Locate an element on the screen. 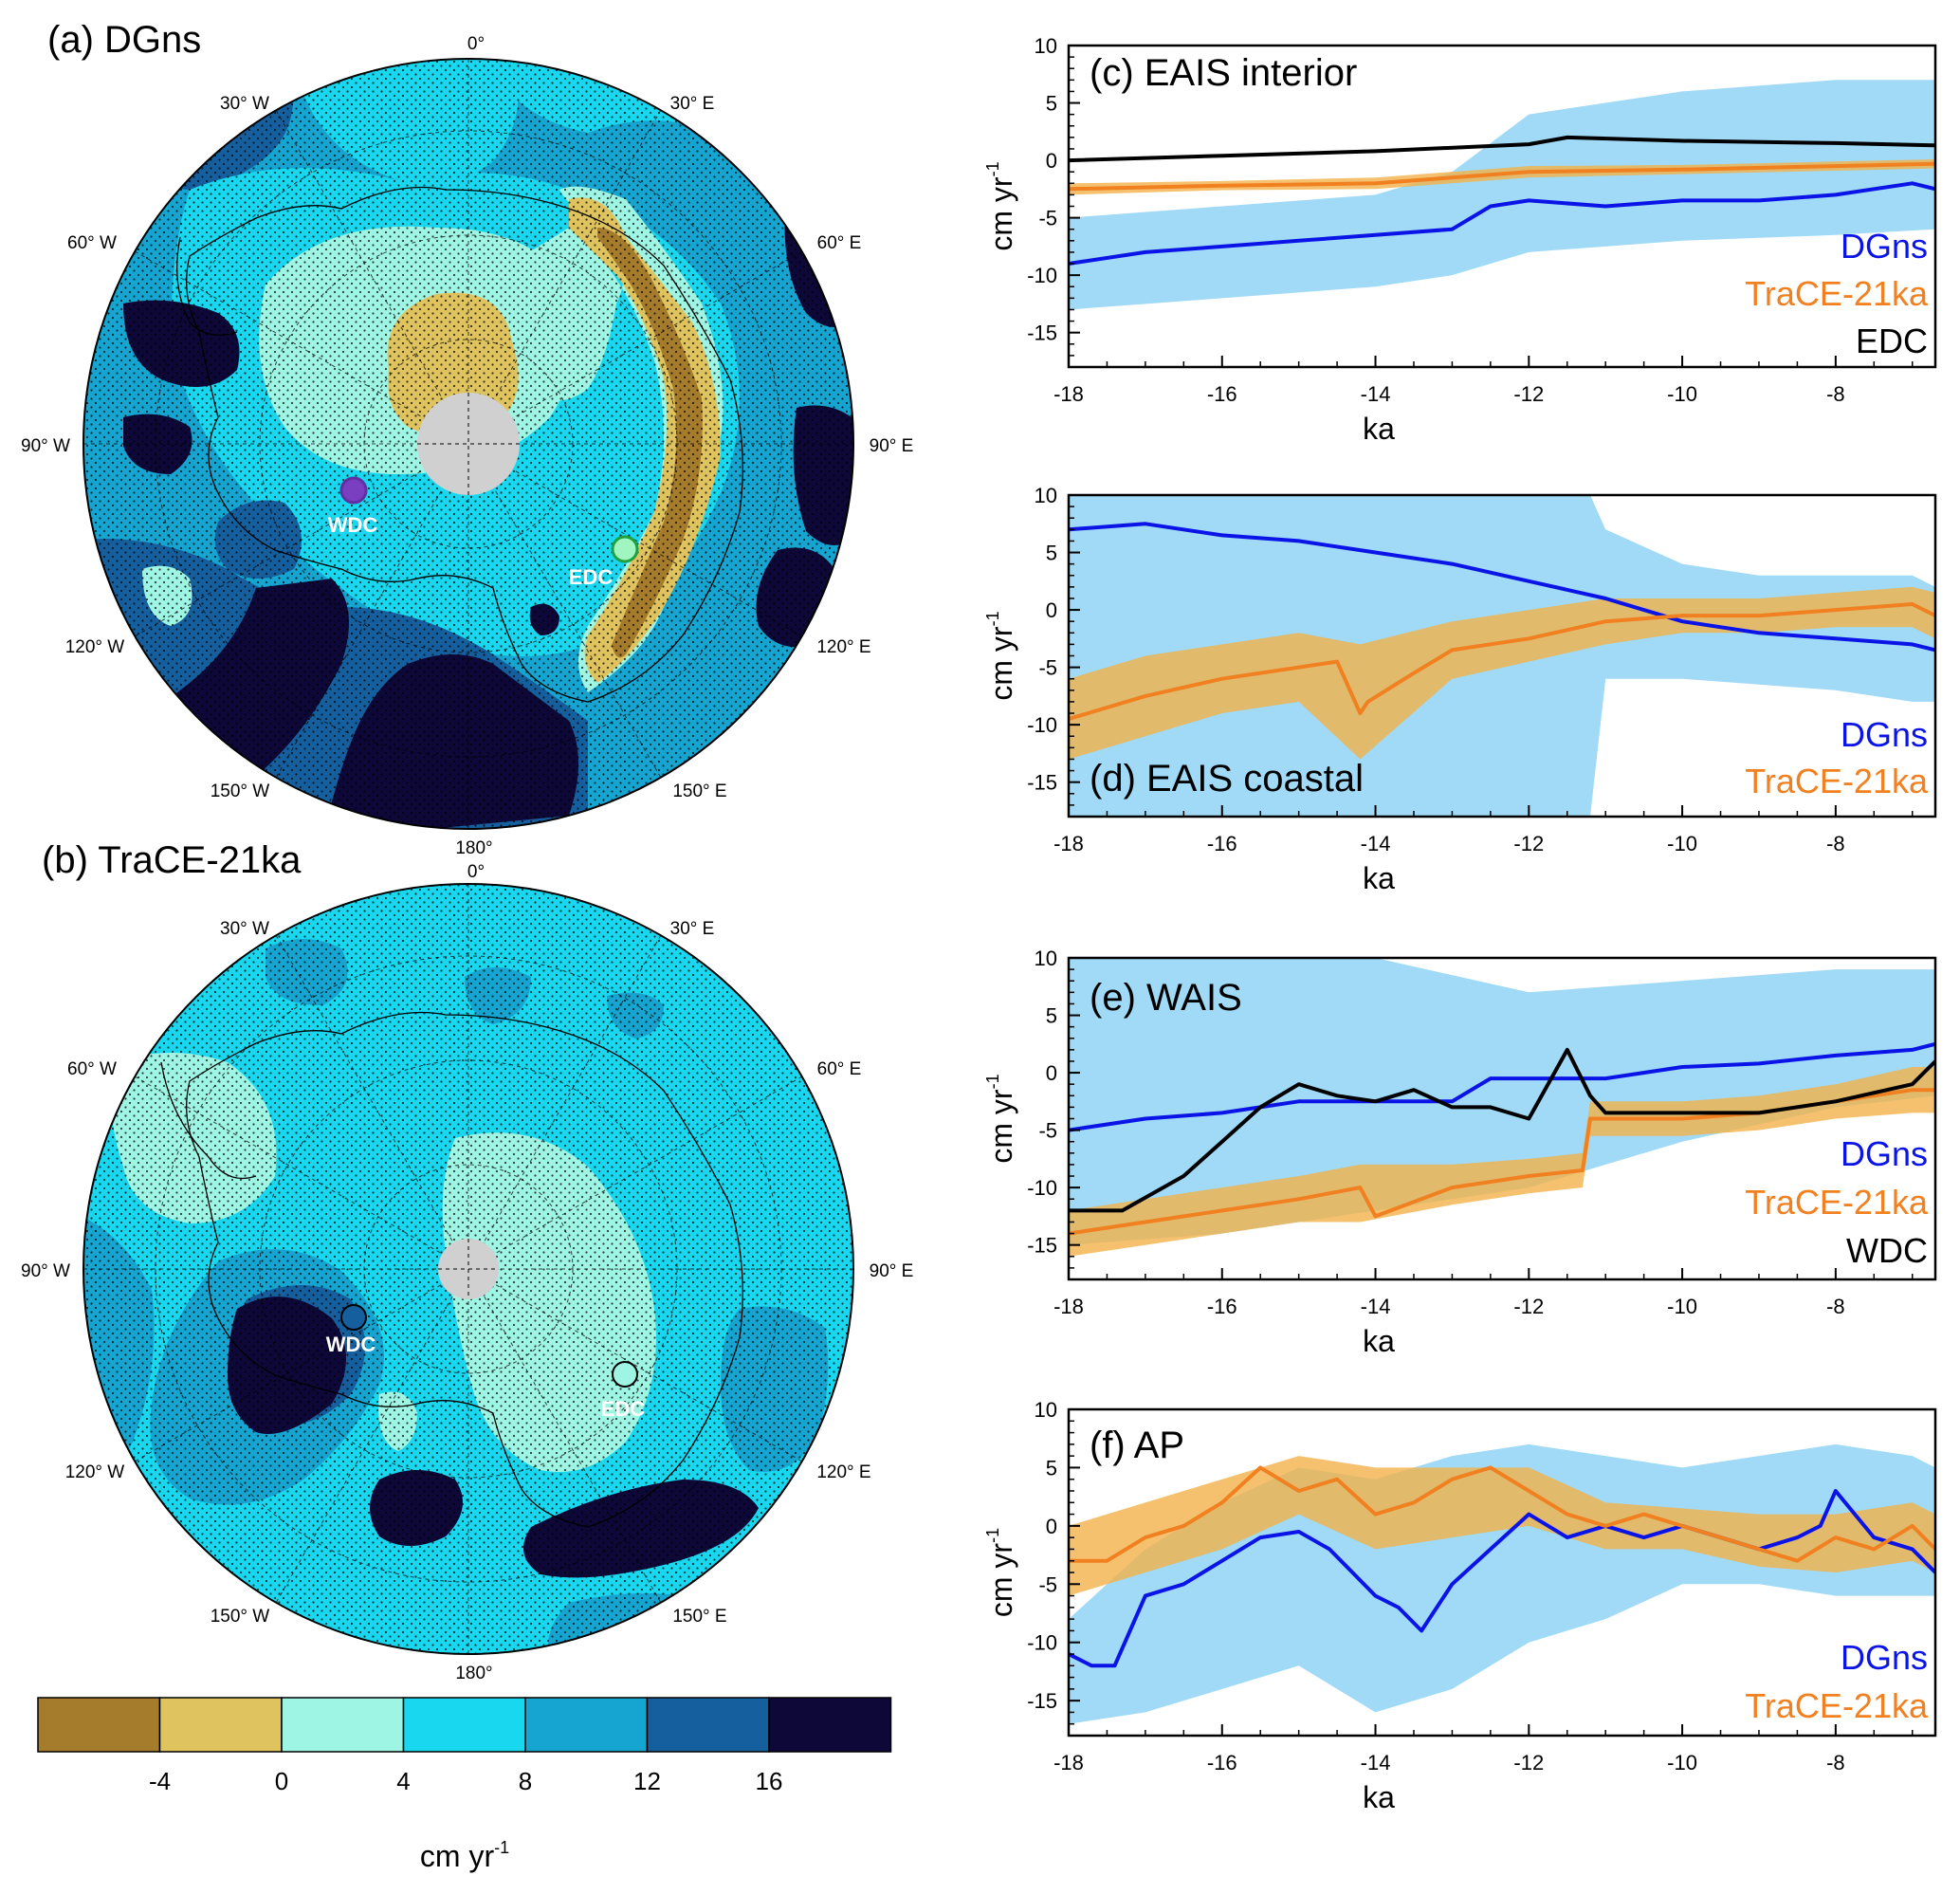 This screenshot has height=1894, width=1960. site-marker-edc is located at coordinates (625, 1375).